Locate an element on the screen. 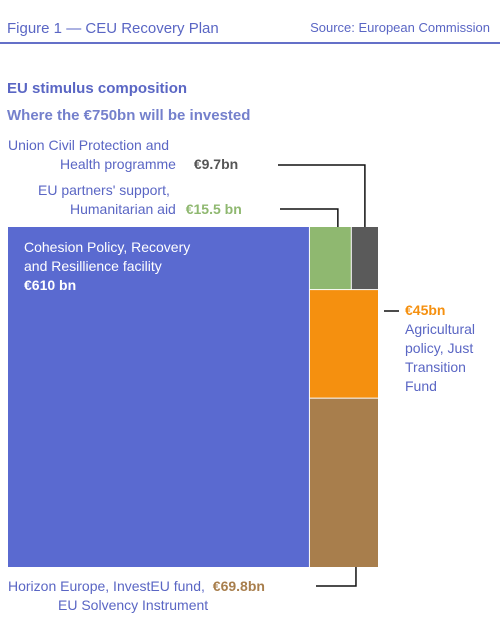  figure-title: Figure 1 — CEU Recovery Plan is located at coordinates (113, 28).